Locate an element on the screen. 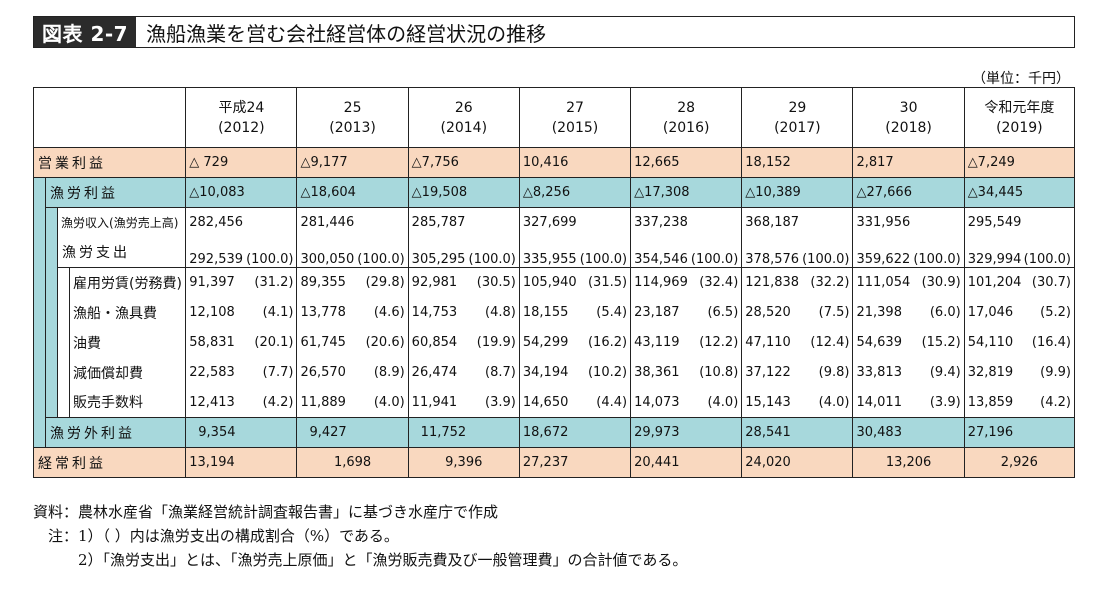 This screenshot has height=598, width=1100. year-bottom: (2015) is located at coordinates (575, 127).